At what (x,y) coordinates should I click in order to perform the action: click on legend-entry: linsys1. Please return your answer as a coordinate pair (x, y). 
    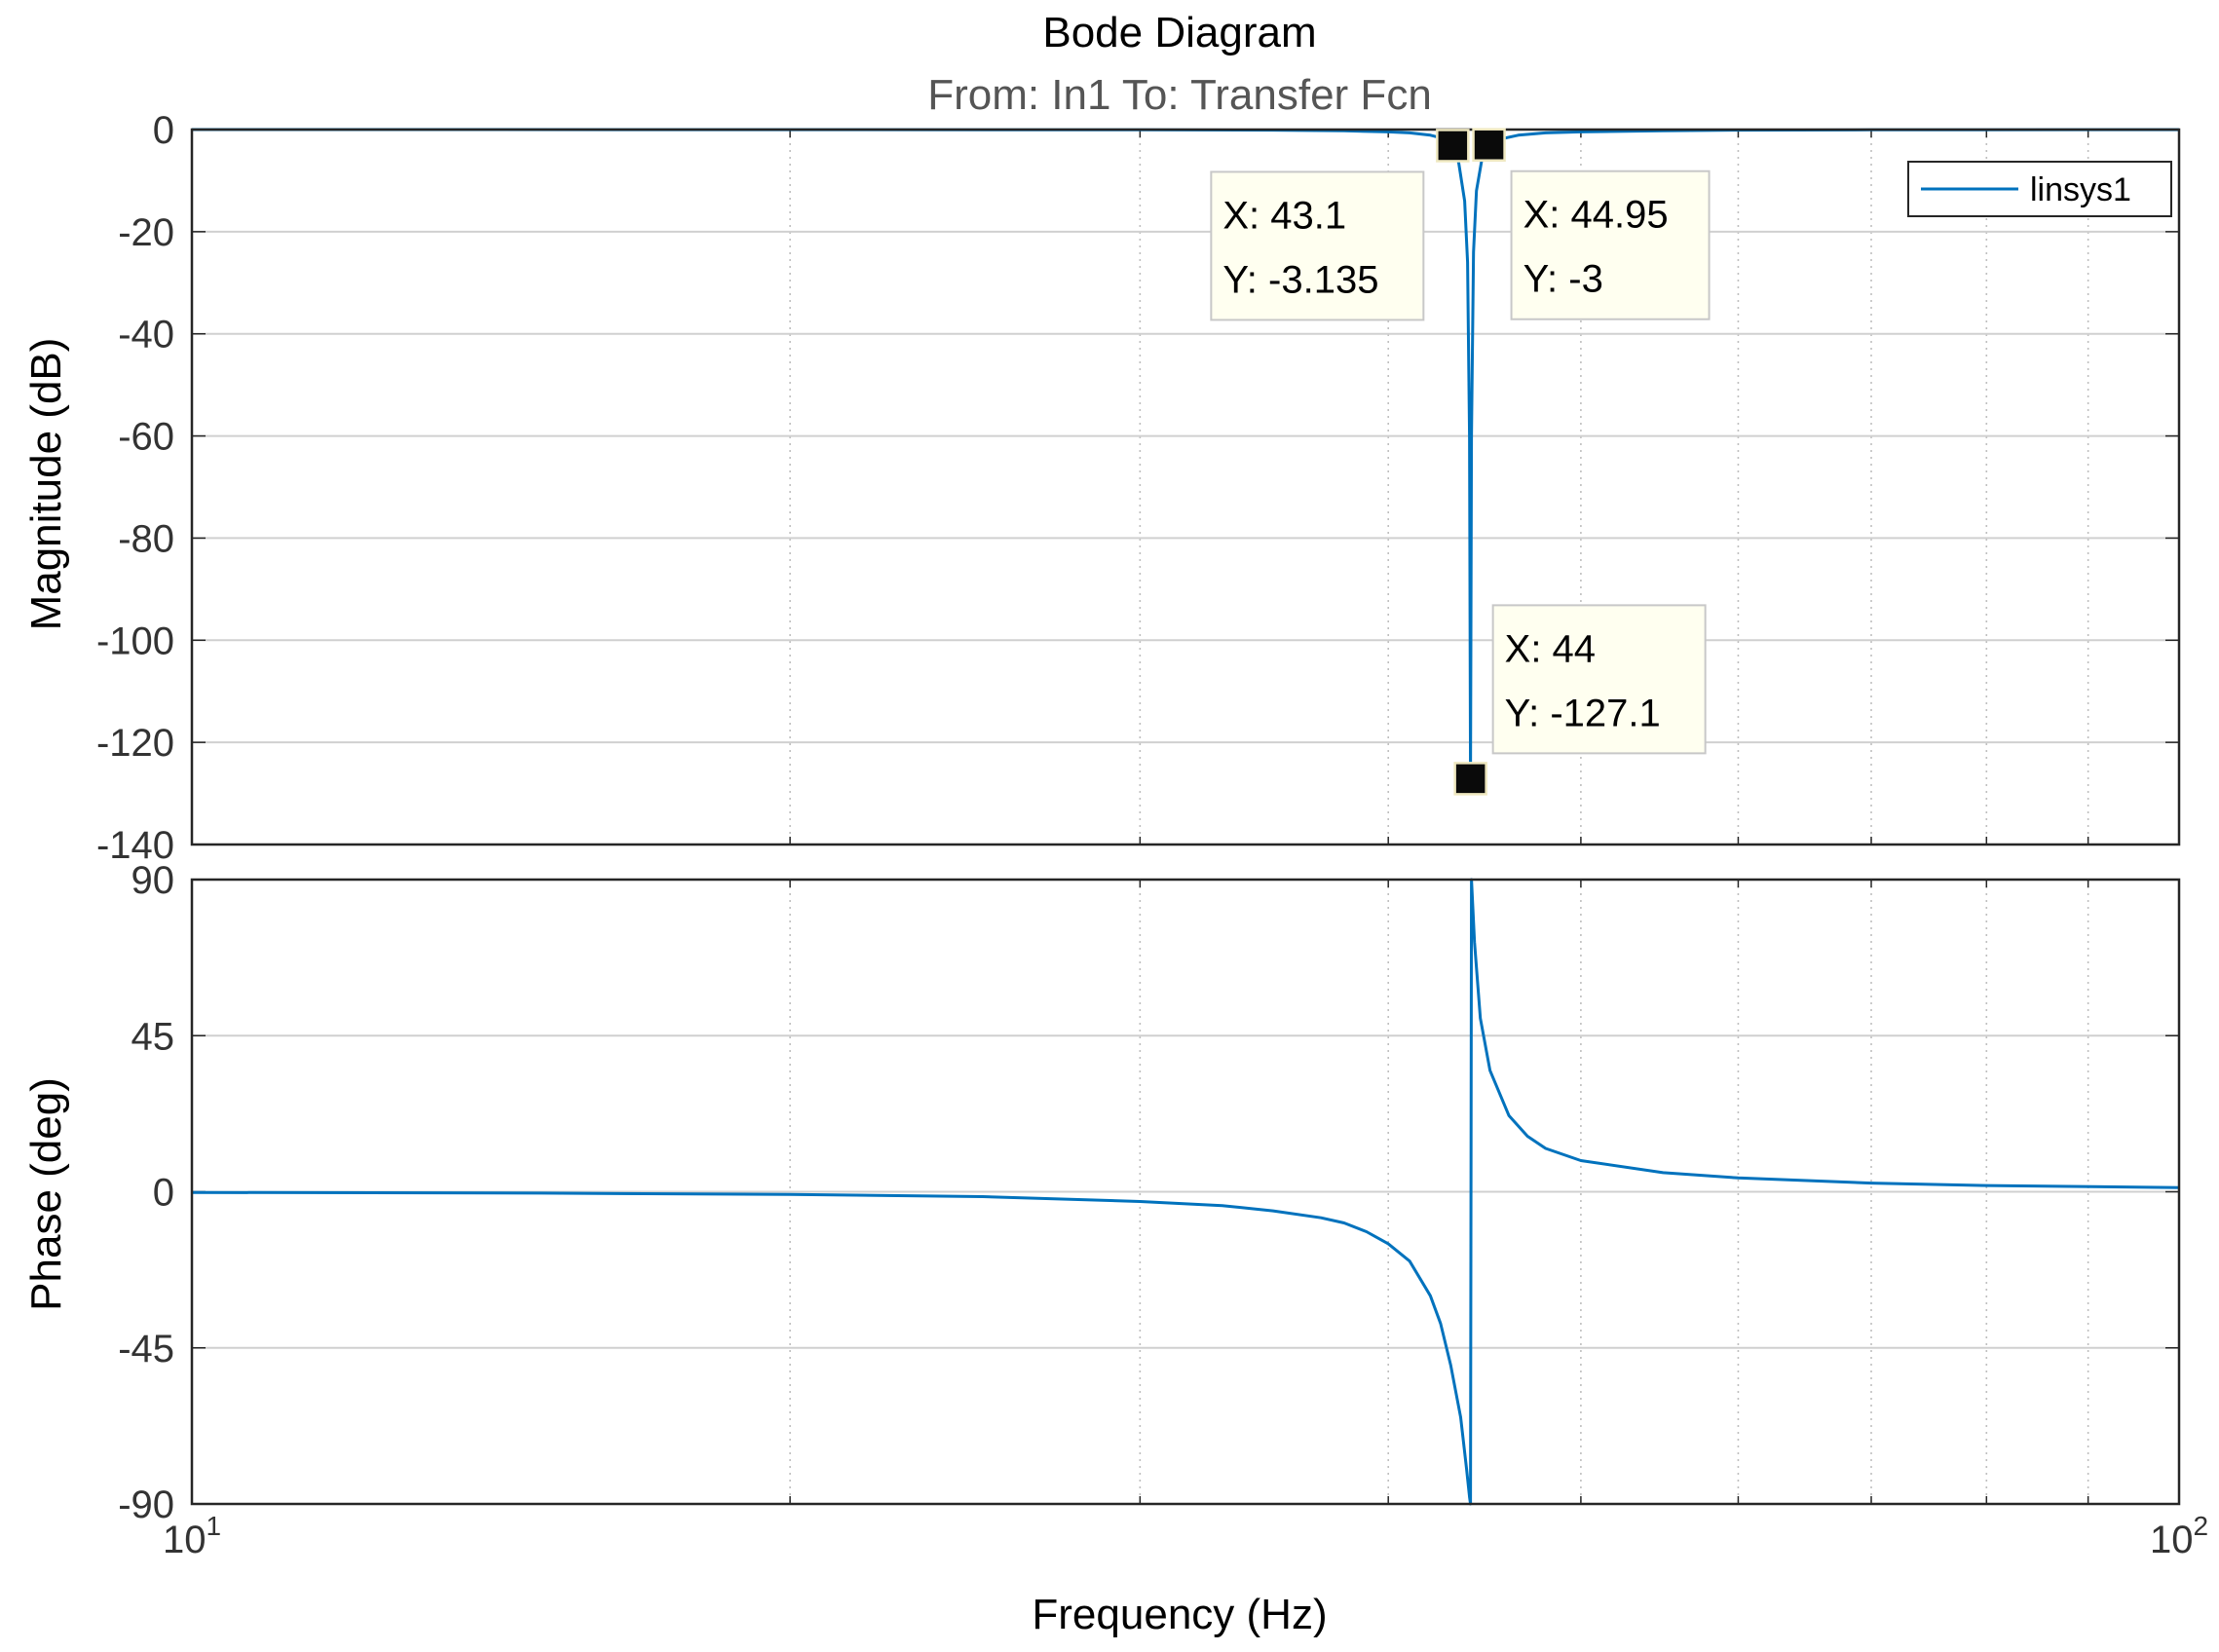
    Looking at the image, I should click on (2080, 189).